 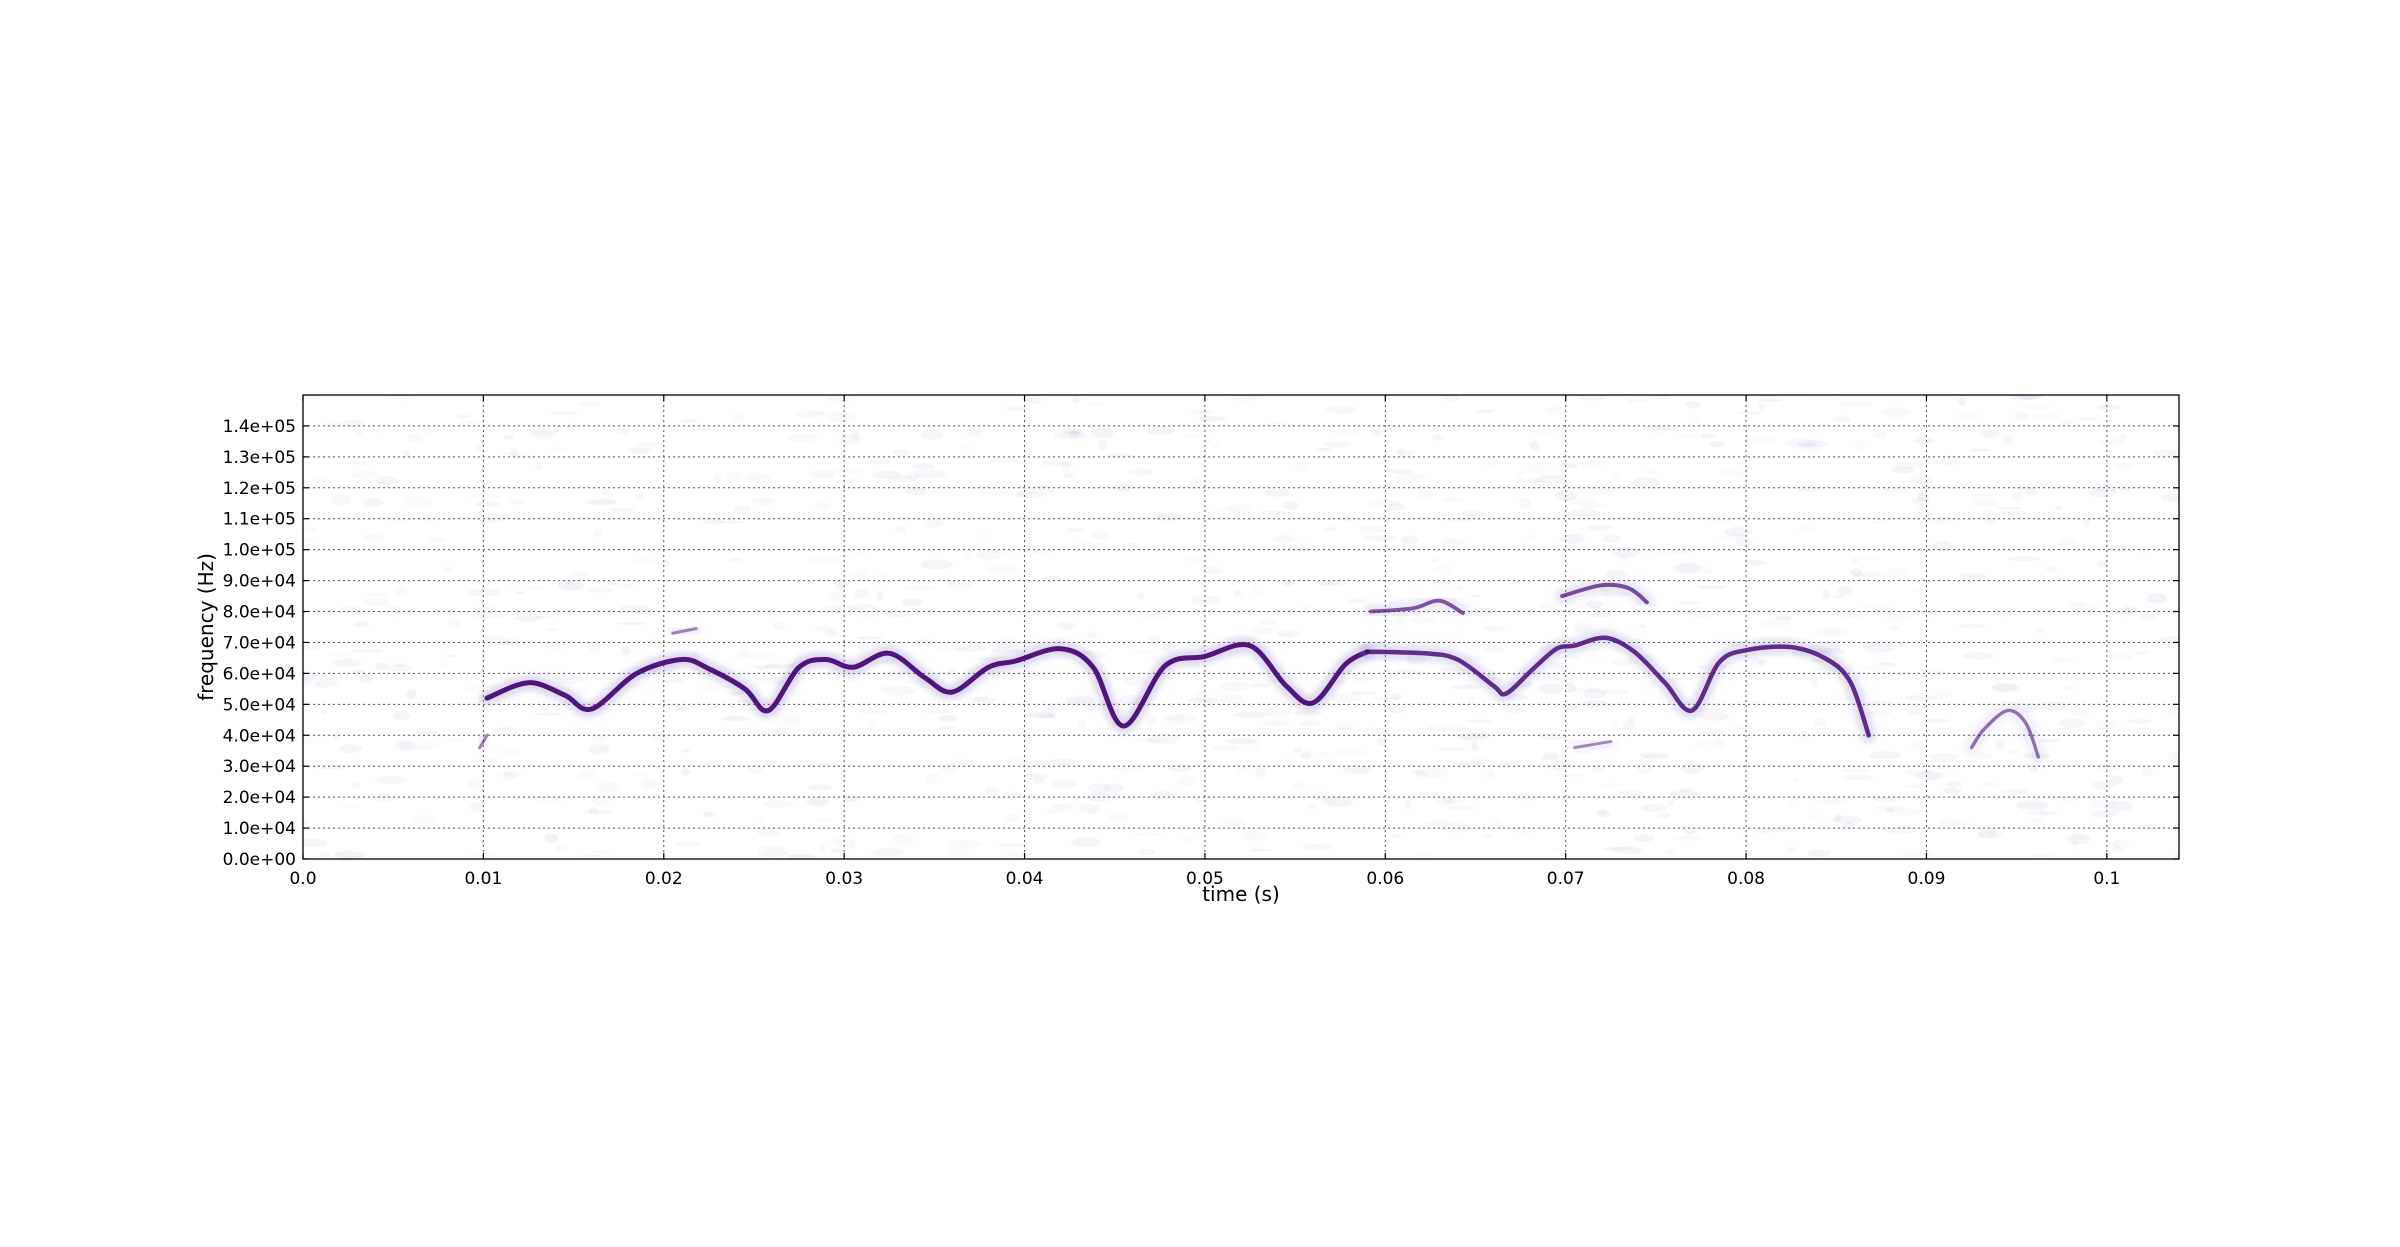 I want to click on ridge-halo, so click(x=684, y=631).